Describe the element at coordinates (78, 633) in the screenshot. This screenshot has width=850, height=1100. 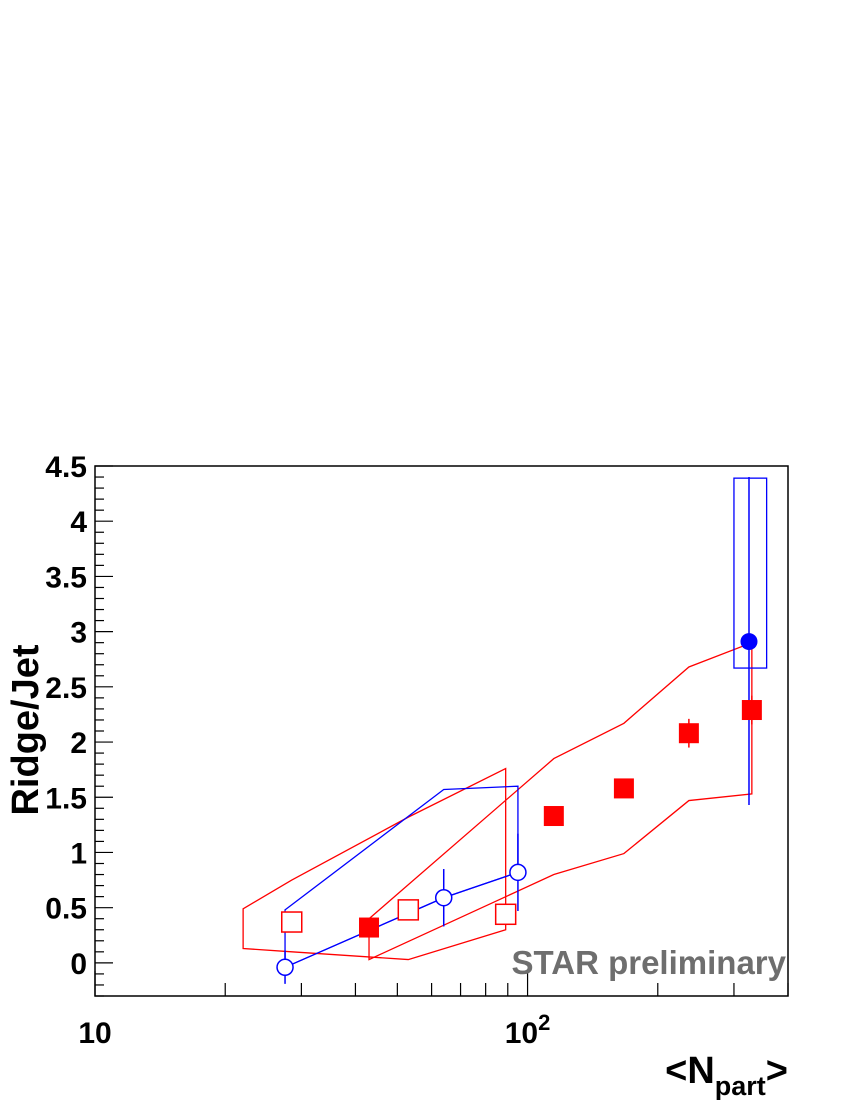
I see `y-tick-label: 3` at that location.